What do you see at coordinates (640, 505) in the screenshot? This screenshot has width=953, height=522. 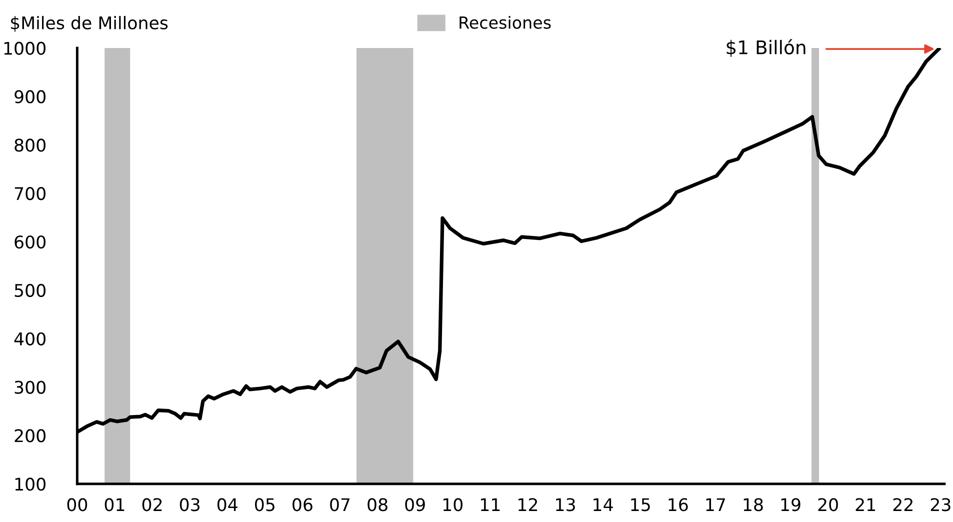 I see `x-tick-label: 15` at bounding box center [640, 505].